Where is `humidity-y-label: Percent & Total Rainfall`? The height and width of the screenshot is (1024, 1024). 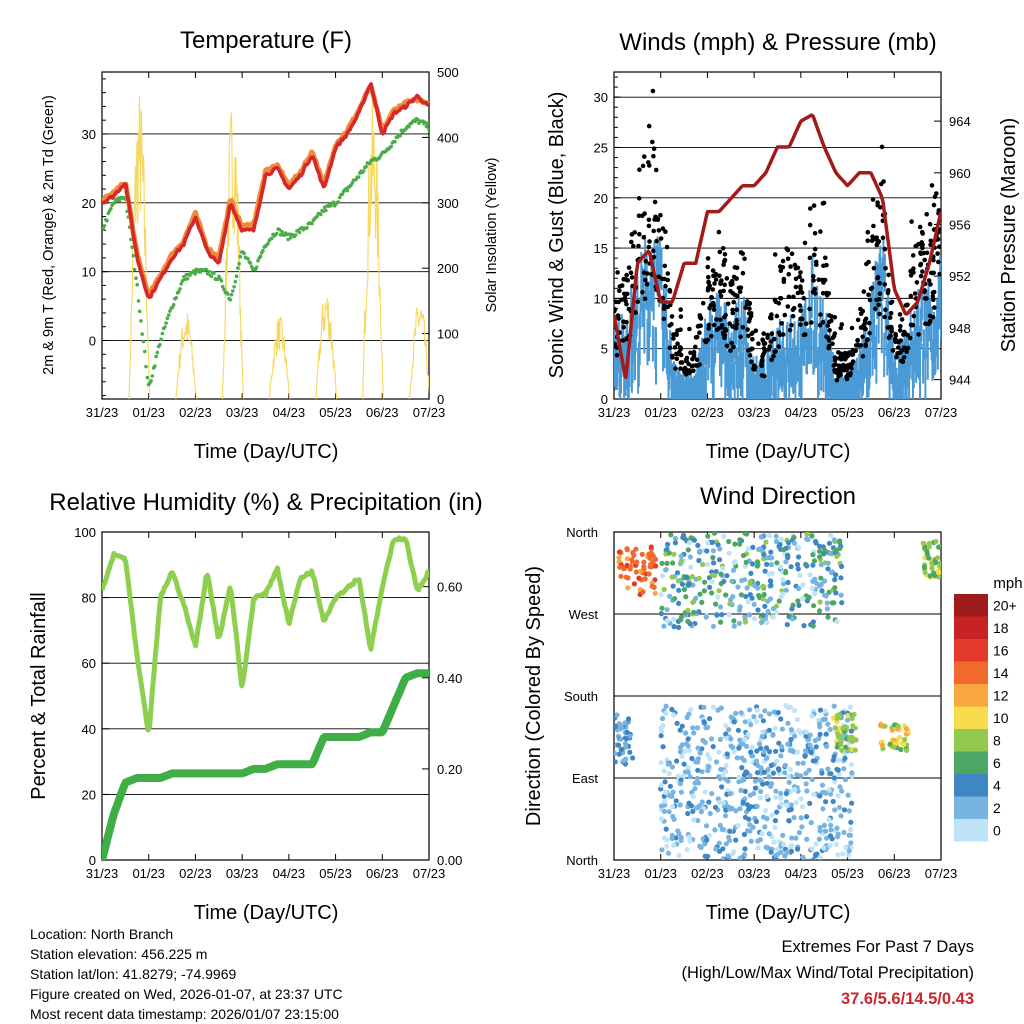
humidity-y-label: Percent & Total Rainfall is located at coordinates (39, 696).